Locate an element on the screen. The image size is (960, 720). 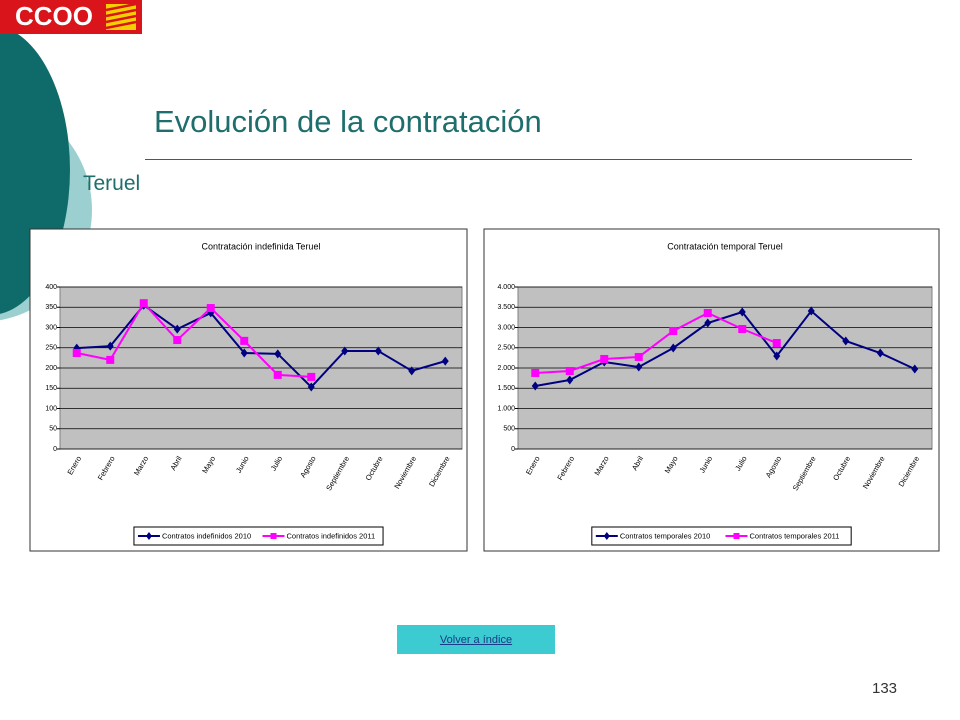
y-tick-label: 500 is located at coordinates (509, 429).